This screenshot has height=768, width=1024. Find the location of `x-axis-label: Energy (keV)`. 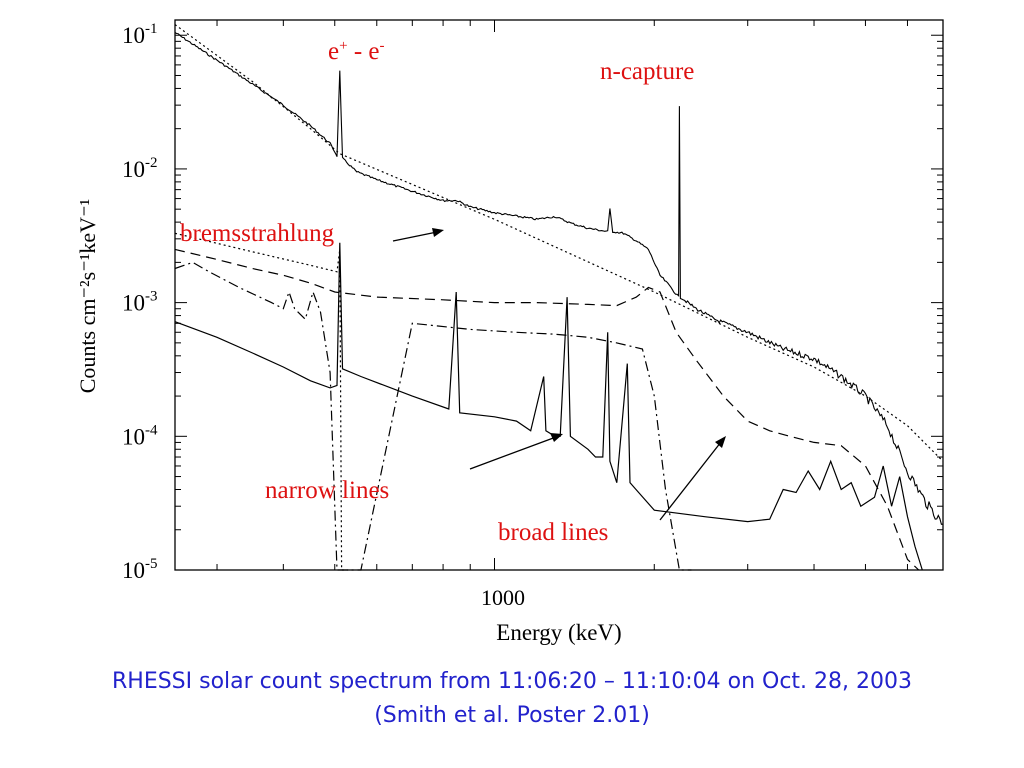

x-axis-label: Energy (keV) is located at coordinates (558, 632).